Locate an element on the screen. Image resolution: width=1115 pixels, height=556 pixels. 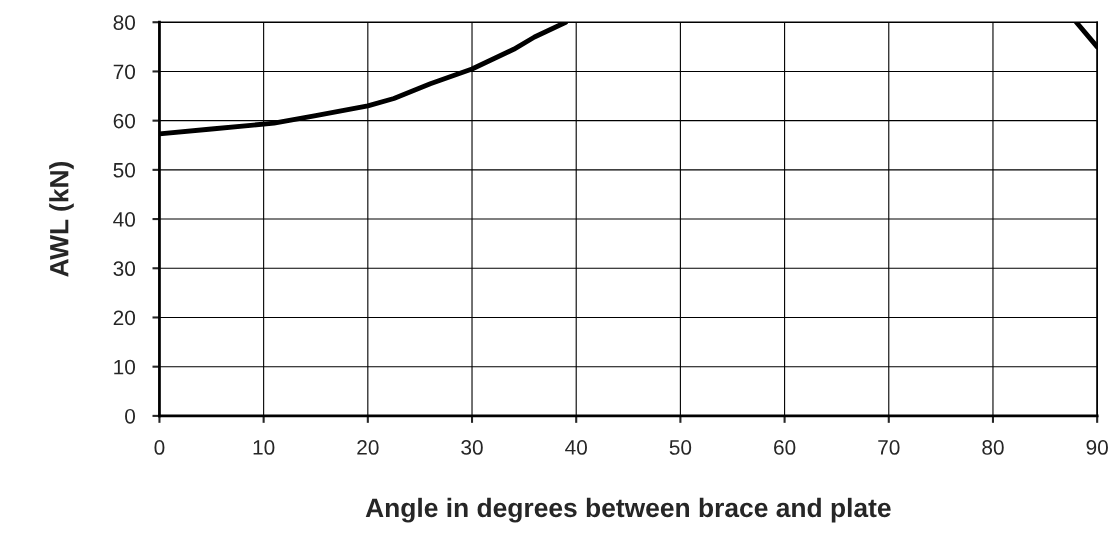
x-tick-label: 30 is located at coordinates (472, 447).